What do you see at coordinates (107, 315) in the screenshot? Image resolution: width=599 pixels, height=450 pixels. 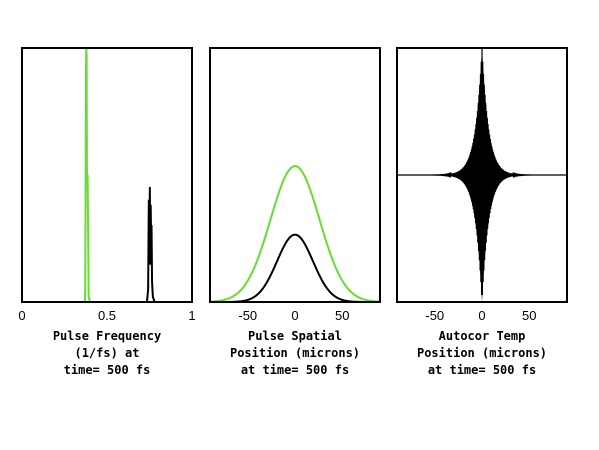 I see `x-tick-label: 0.5` at bounding box center [107, 315].